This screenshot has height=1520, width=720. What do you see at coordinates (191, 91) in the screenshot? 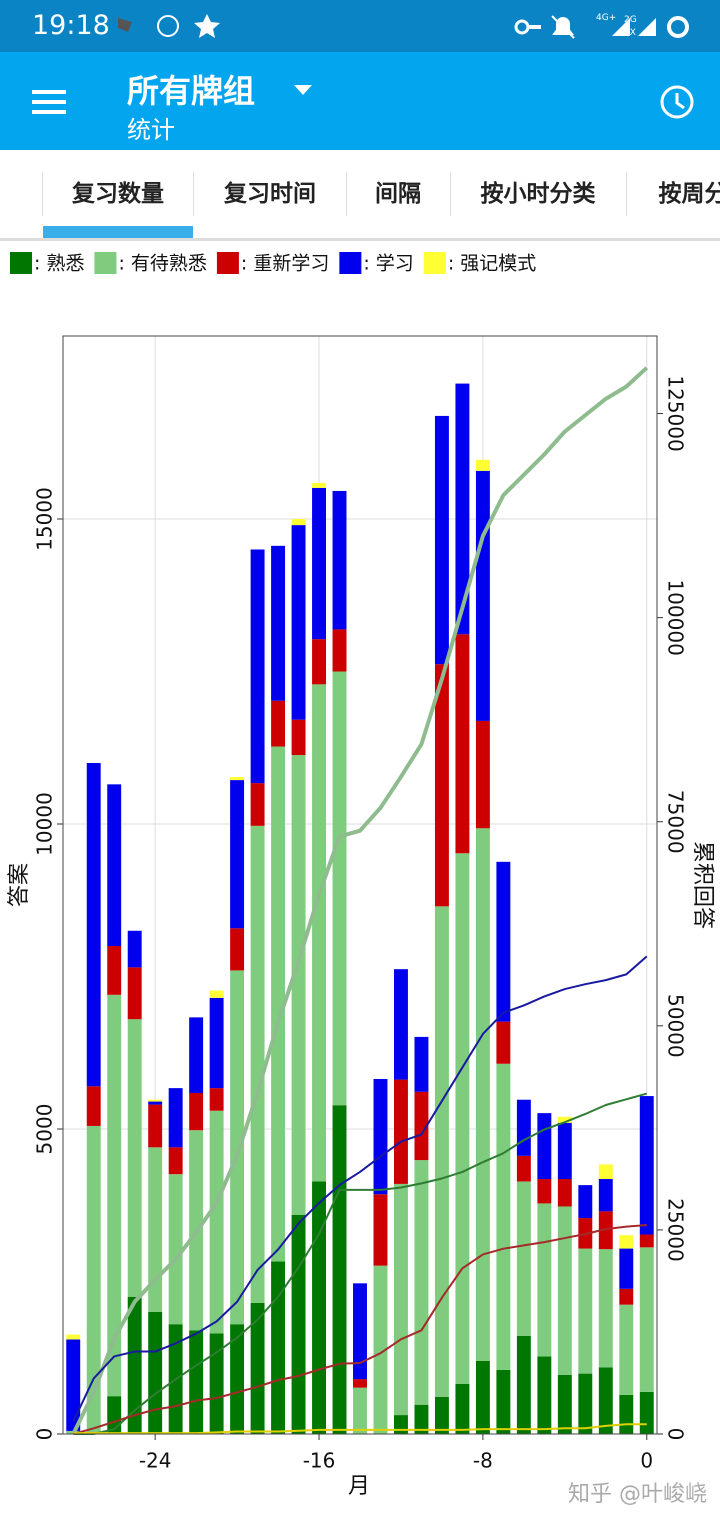
I see `deck-title: 所有牌组` at bounding box center [191, 91].